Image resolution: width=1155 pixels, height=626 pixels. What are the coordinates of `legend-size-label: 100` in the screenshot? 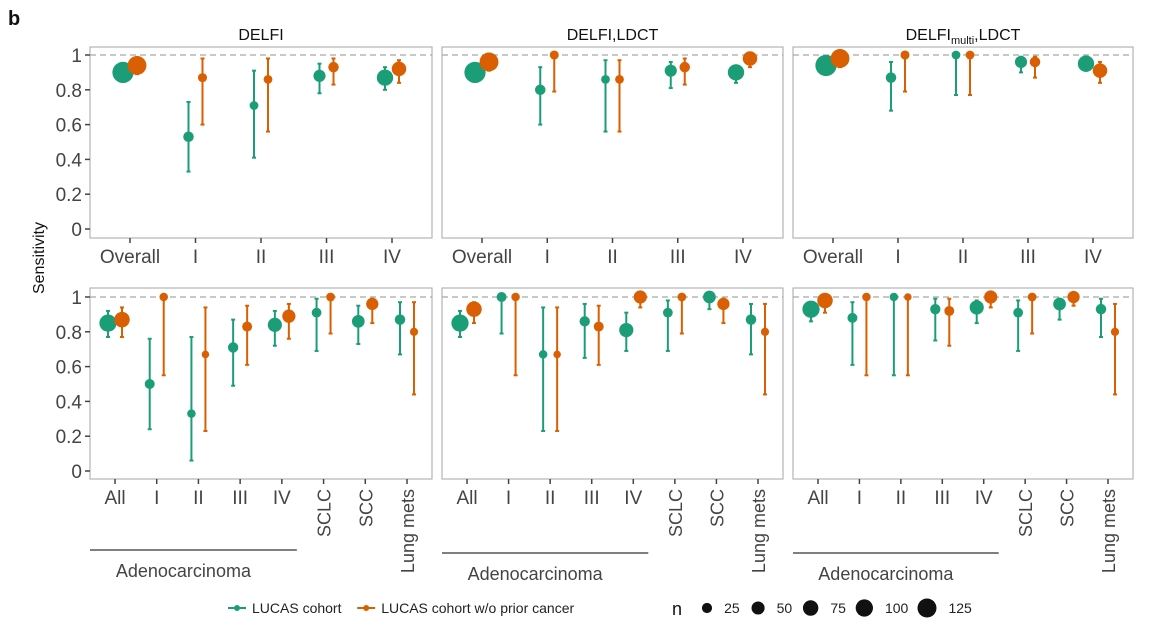 It's located at (897, 608).